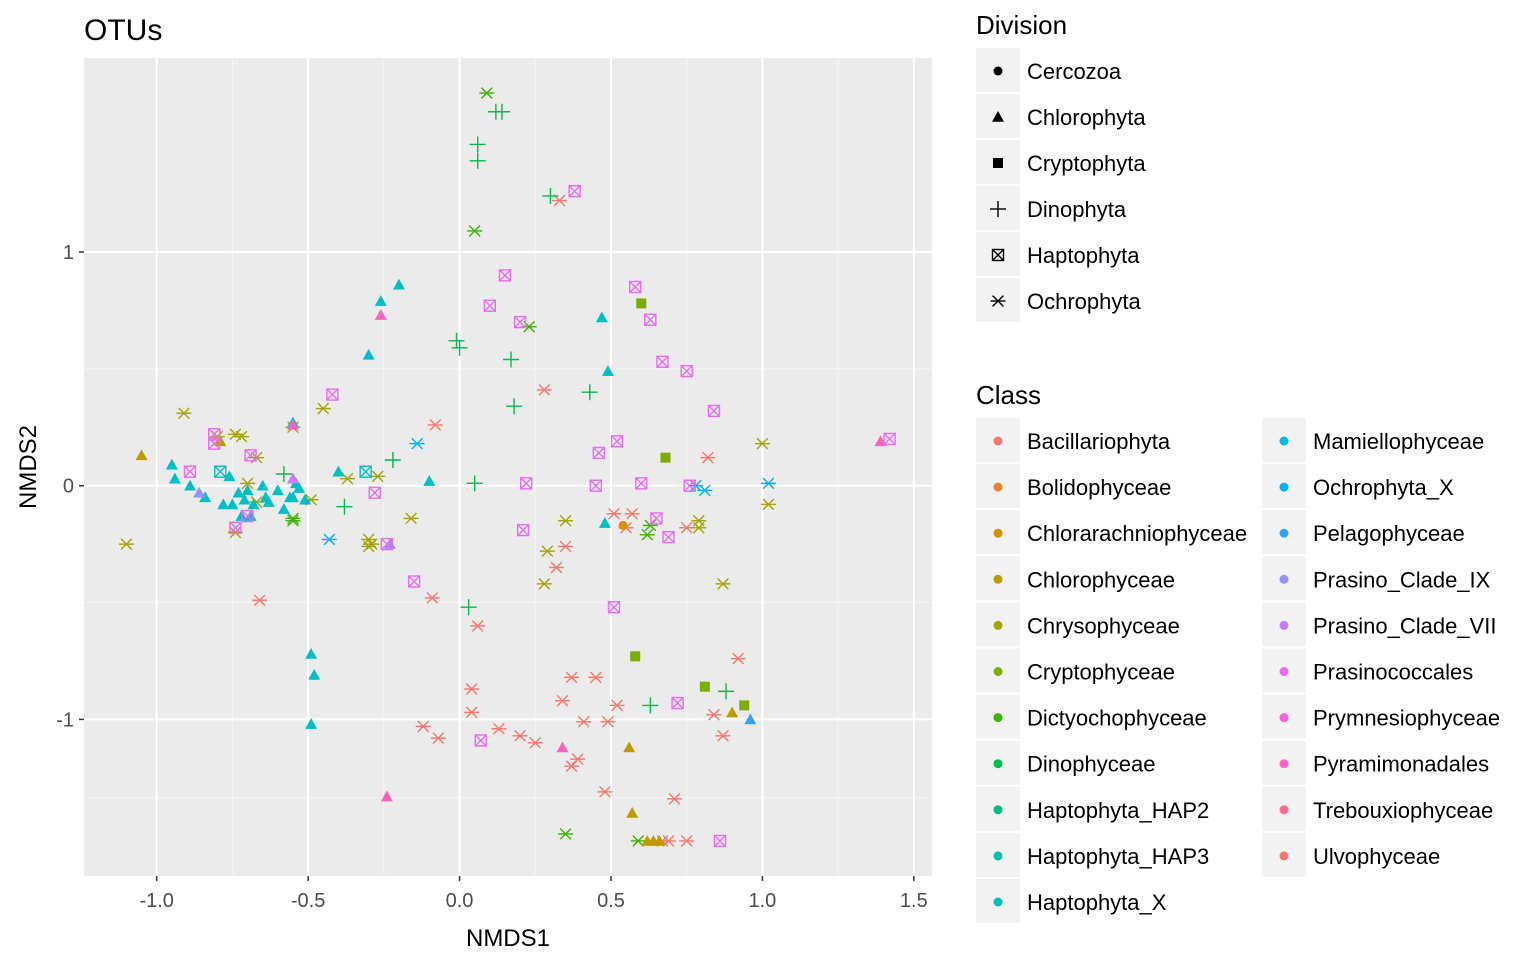 The width and height of the screenshot is (1536, 960). I want to click on legend-key-plus-icon, so click(998, 209).